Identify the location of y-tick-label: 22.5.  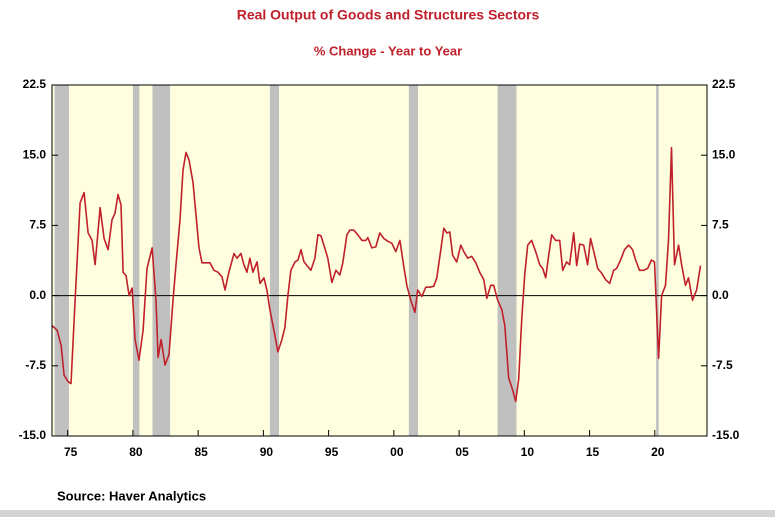
(35, 84).